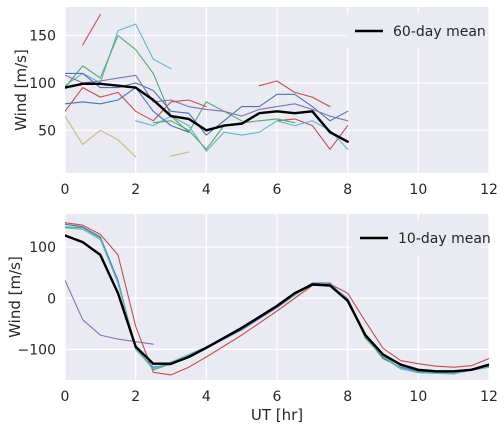 This screenshot has width=504, height=430. I want to click on y-tick-label: 0, so click(51, 299).